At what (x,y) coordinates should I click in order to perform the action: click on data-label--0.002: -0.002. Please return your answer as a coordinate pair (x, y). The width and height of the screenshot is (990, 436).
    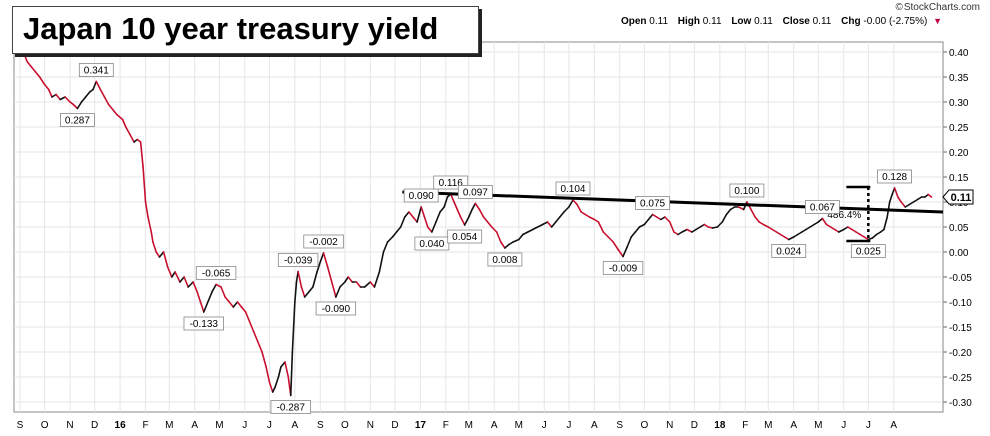
    Looking at the image, I should click on (323, 241).